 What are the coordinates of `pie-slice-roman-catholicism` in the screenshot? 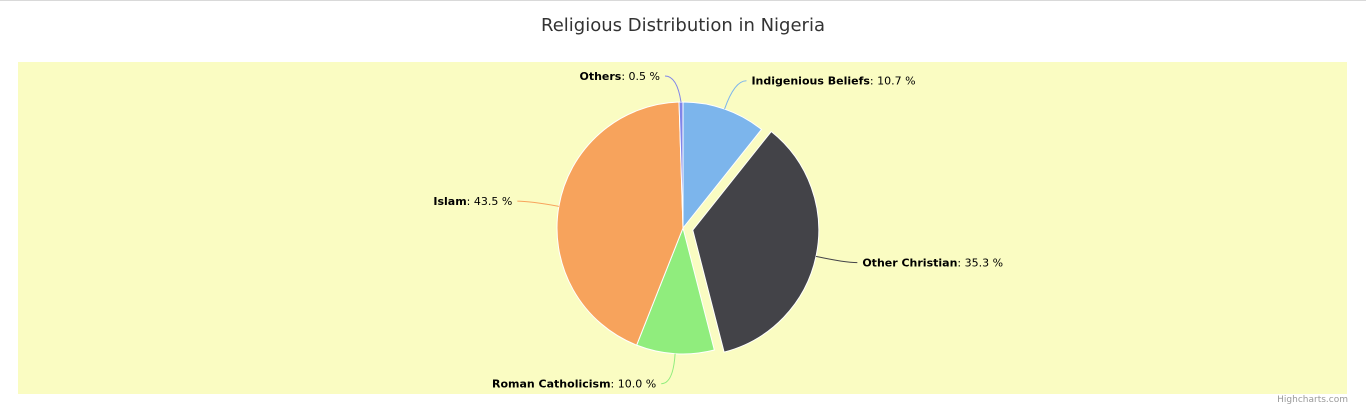 It's located at (675, 290).